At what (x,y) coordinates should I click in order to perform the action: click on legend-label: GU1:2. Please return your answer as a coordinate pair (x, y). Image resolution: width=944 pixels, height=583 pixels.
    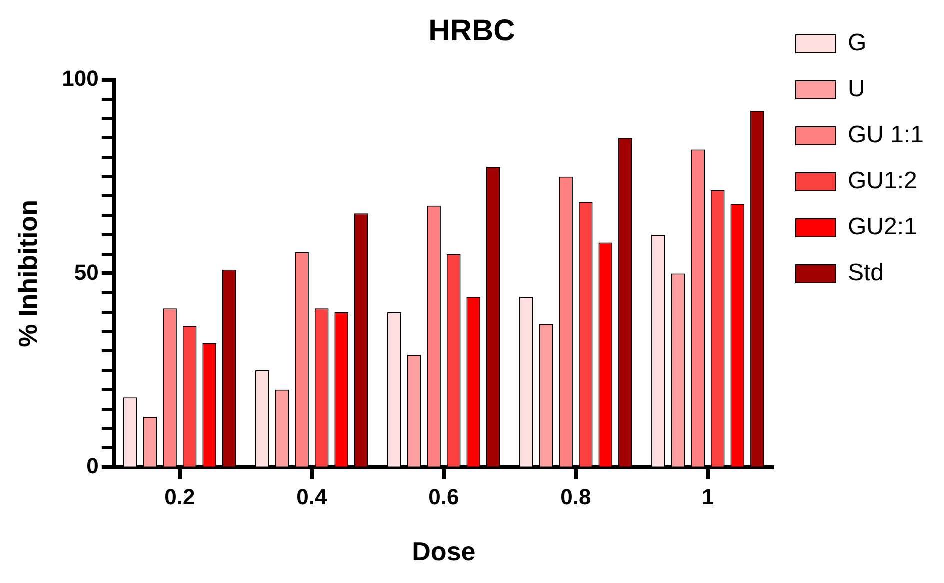
    Looking at the image, I should click on (883, 181).